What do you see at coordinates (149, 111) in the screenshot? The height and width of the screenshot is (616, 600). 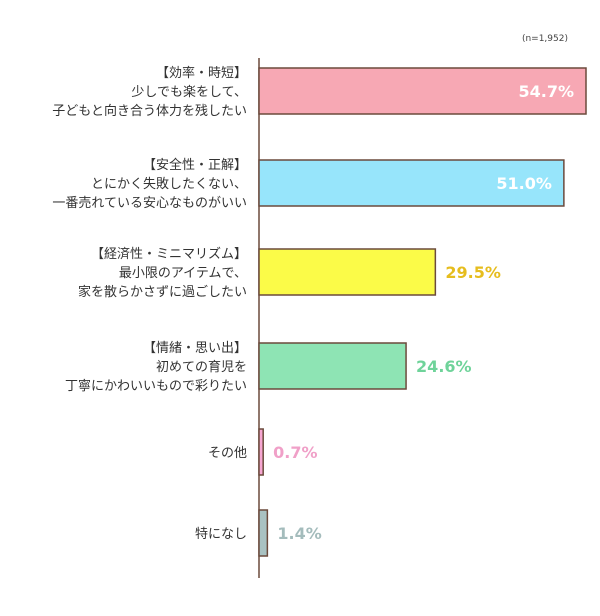 I see `category-label: 子どもと向き合う体力を残したい` at bounding box center [149, 111].